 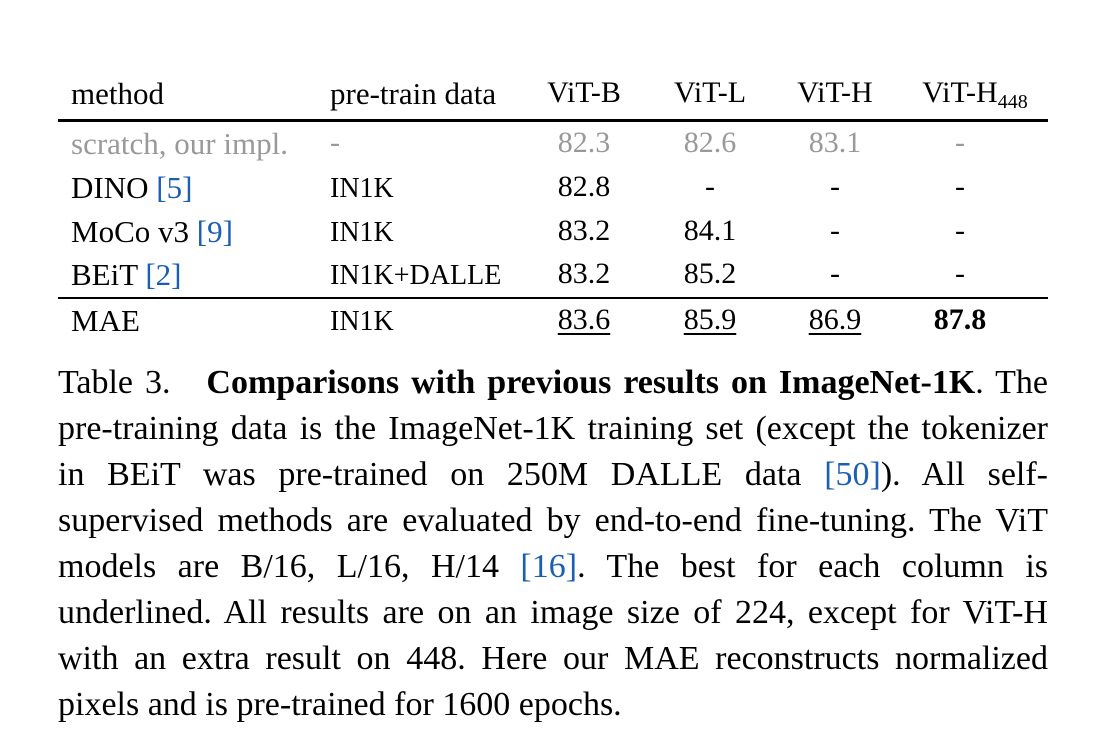 What do you see at coordinates (163, 274) in the screenshot?
I see `citation-link: [2]` at bounding box center [163, 274].